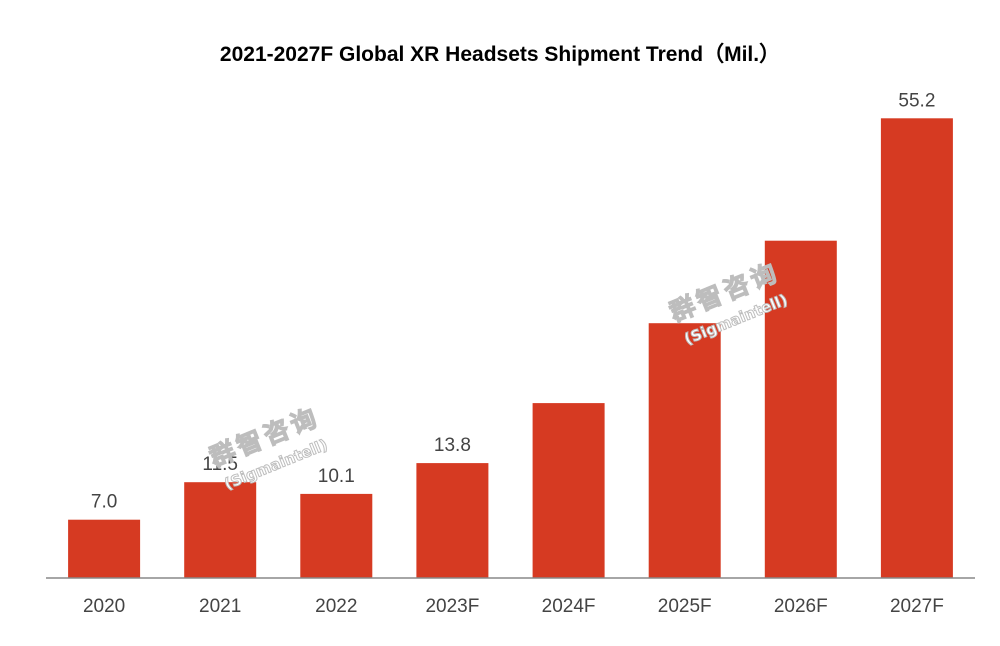  I want to click on x-tick-label: 2025F, so click(685, 606).